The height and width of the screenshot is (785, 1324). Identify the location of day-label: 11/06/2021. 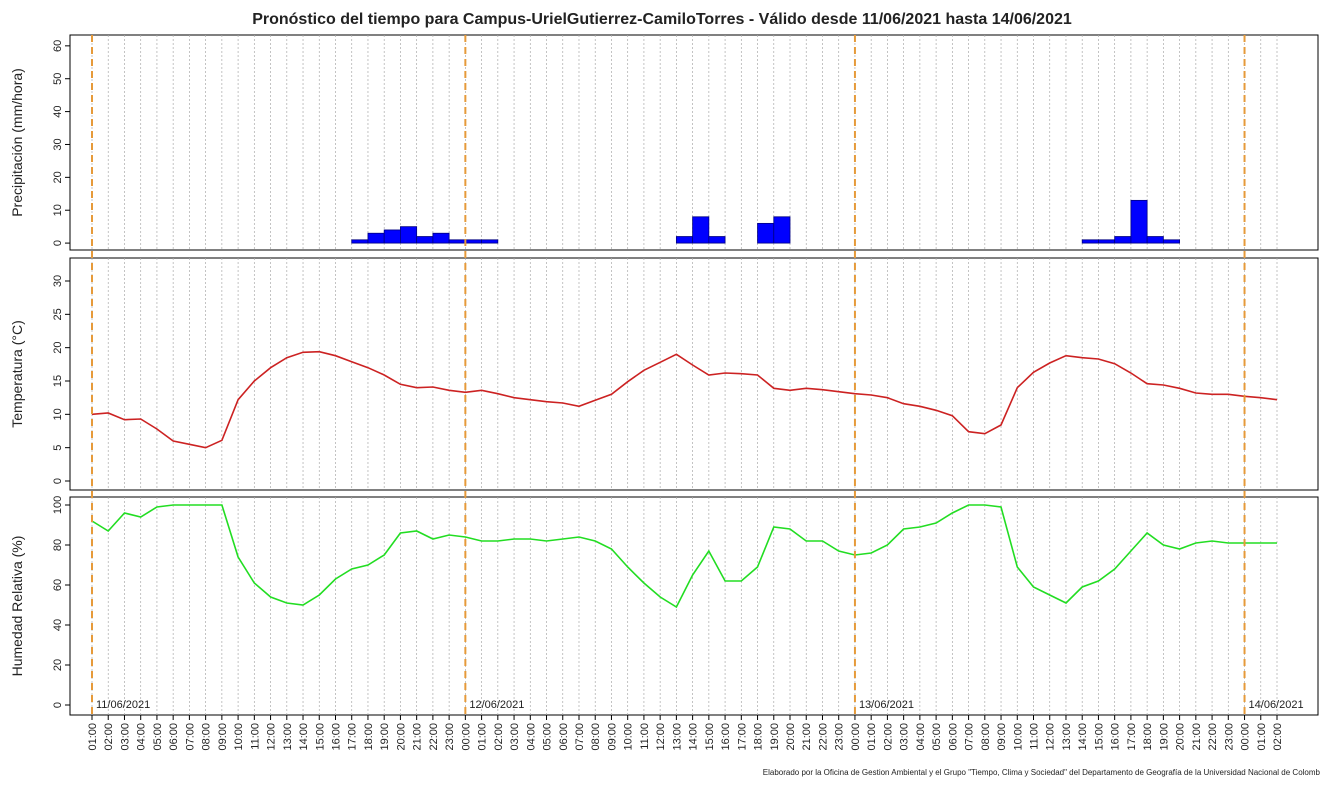
(123, 705).